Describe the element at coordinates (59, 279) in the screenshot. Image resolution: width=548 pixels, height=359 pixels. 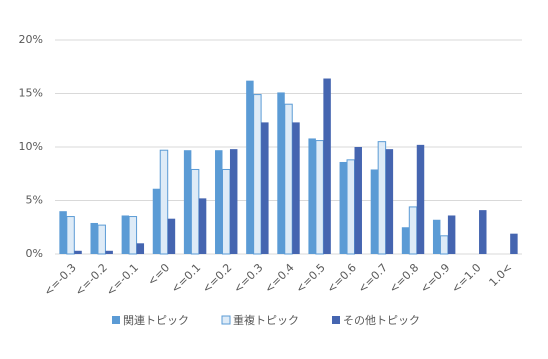
I see `x-tick-label: <=-0.3` at that location.